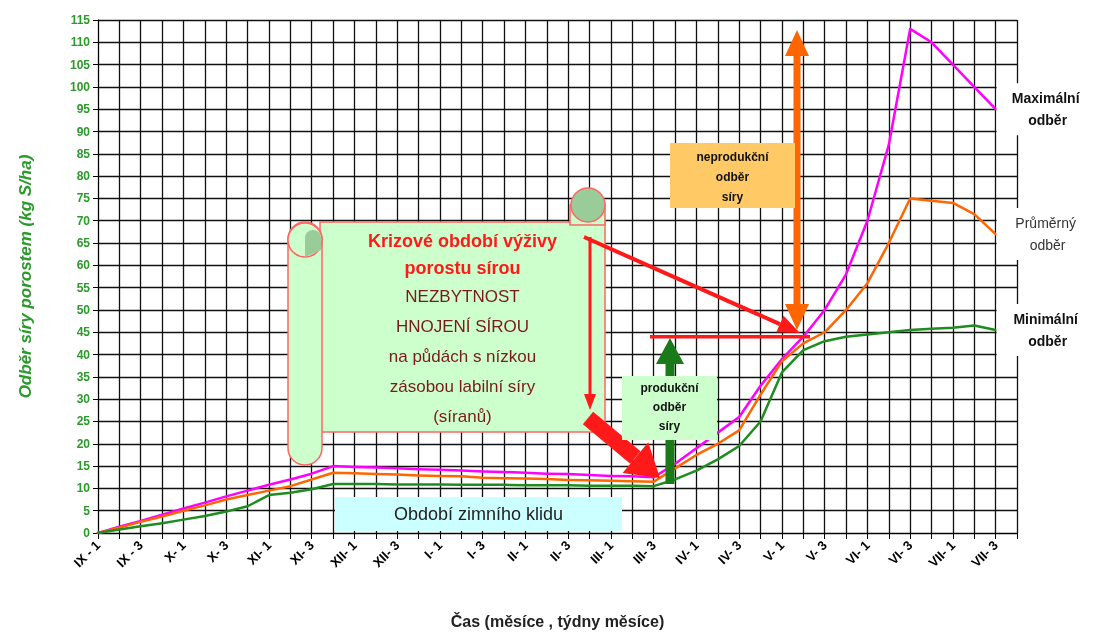  I want to click on y-tick-label: 25, so click(83, 421).